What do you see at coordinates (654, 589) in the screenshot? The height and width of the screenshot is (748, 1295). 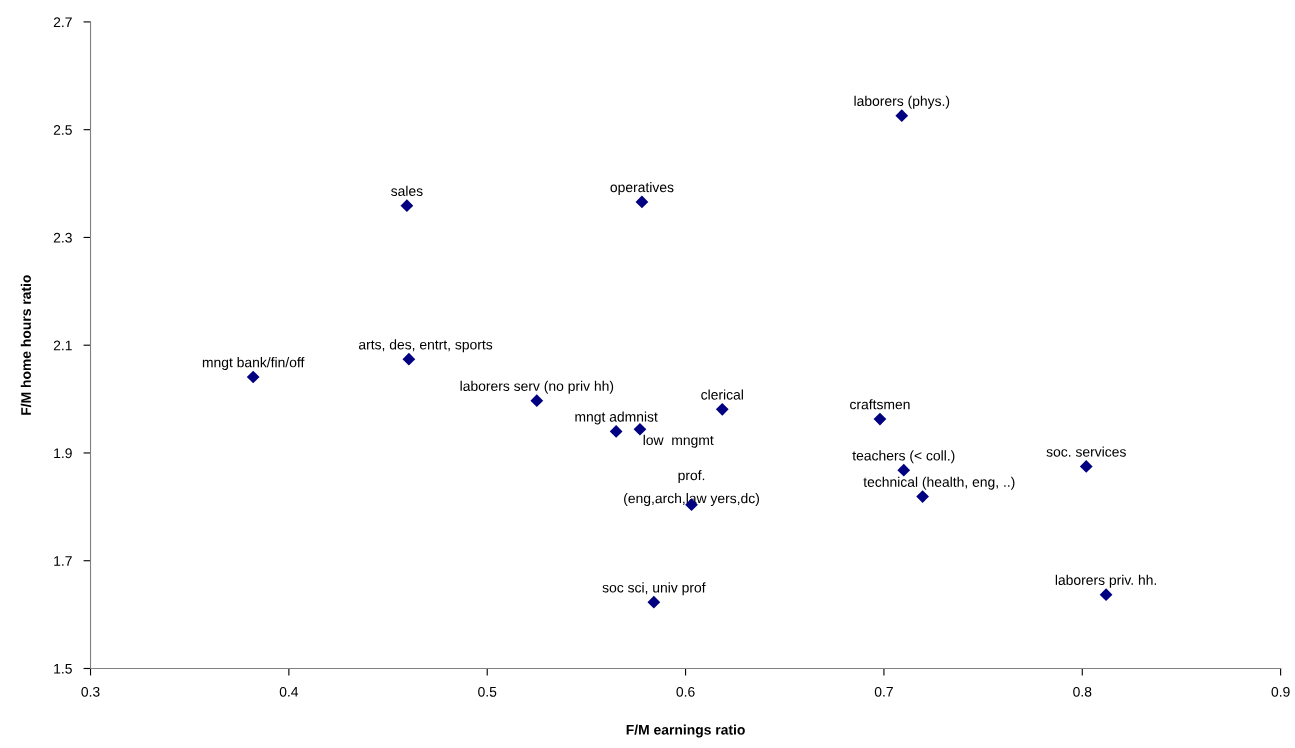 I see `annotation: soc sci, univ prof` at bounding box center [654, 589].